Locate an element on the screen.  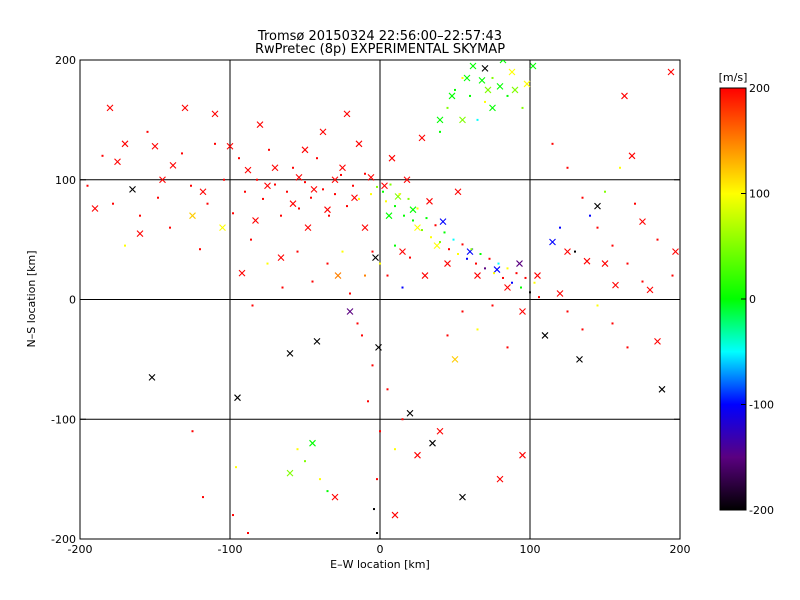
colorbar: [m/s] 200 100 0 -100 -200 is located at coordinates (746, 294).